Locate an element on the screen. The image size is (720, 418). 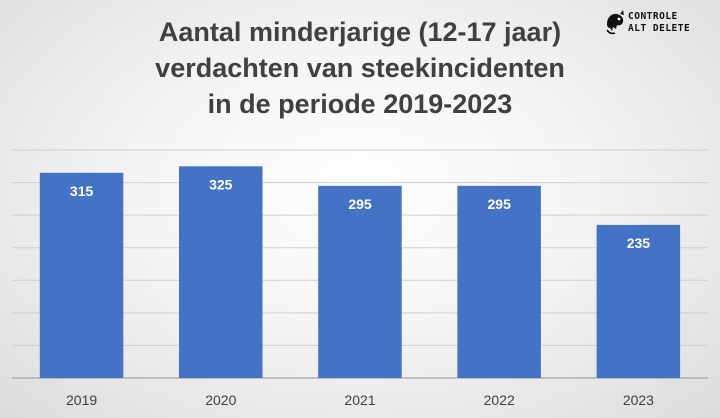
title-line-1: Aantal minderjarige (12-17 jaar) is located at coordinates (360, 32).